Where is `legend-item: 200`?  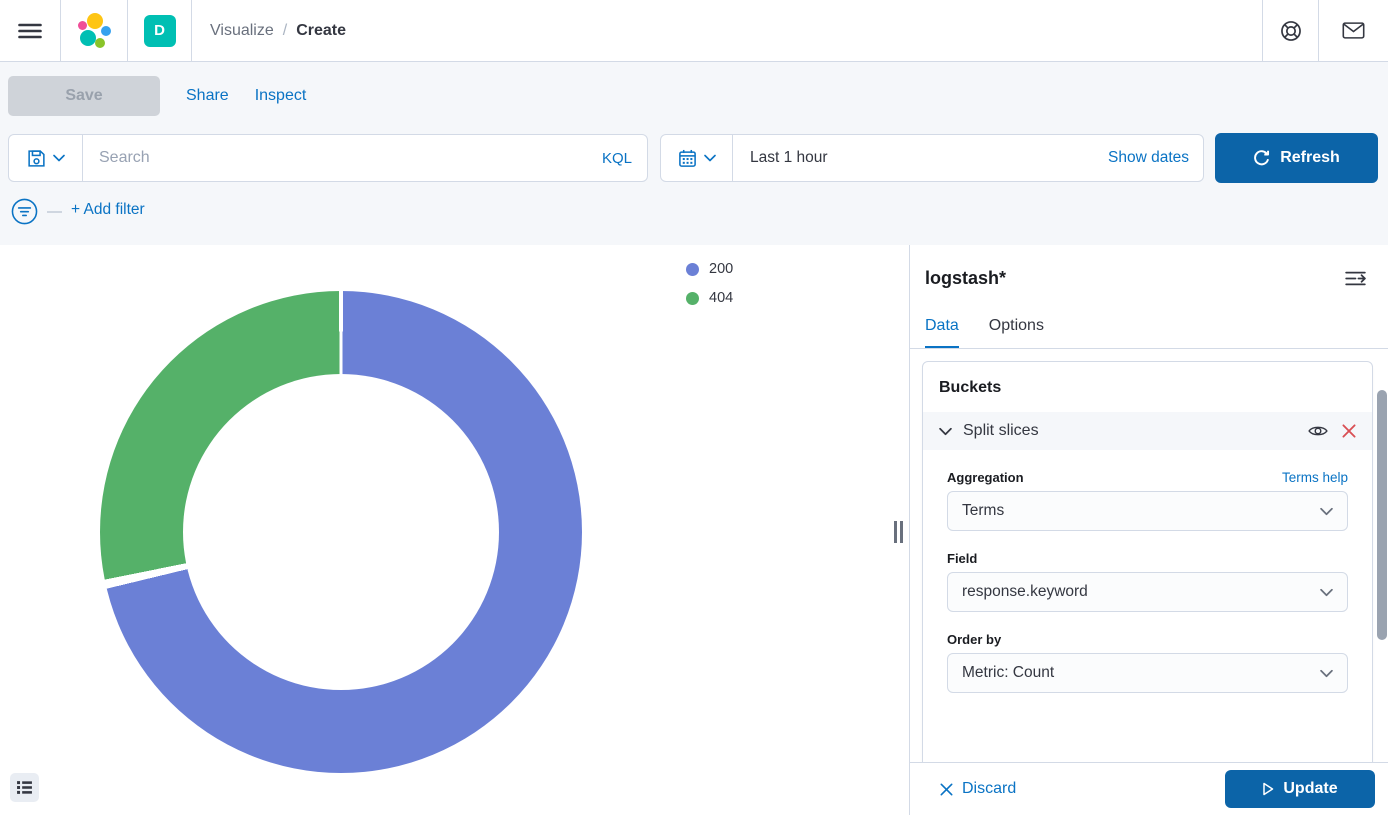
legend-item: 200 is located at coordinates (709, 269).